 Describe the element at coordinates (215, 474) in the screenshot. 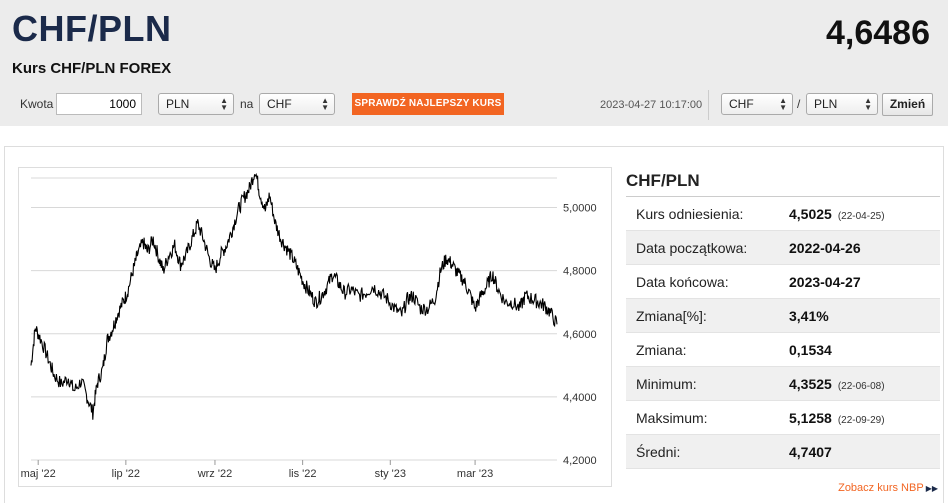

I see `x-tick-label: wrz '22` at that location.